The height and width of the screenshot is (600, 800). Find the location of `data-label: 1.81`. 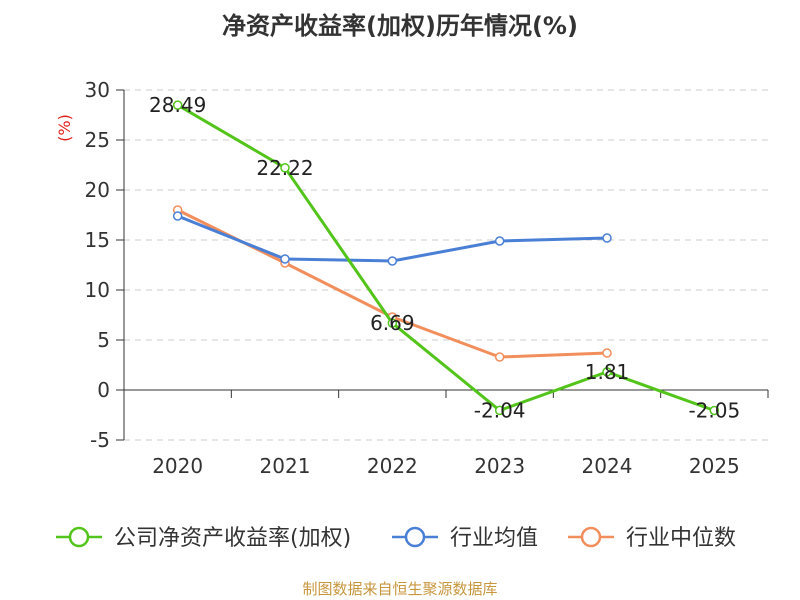

data-label: 1.81 is located at coordinates (607, 372).